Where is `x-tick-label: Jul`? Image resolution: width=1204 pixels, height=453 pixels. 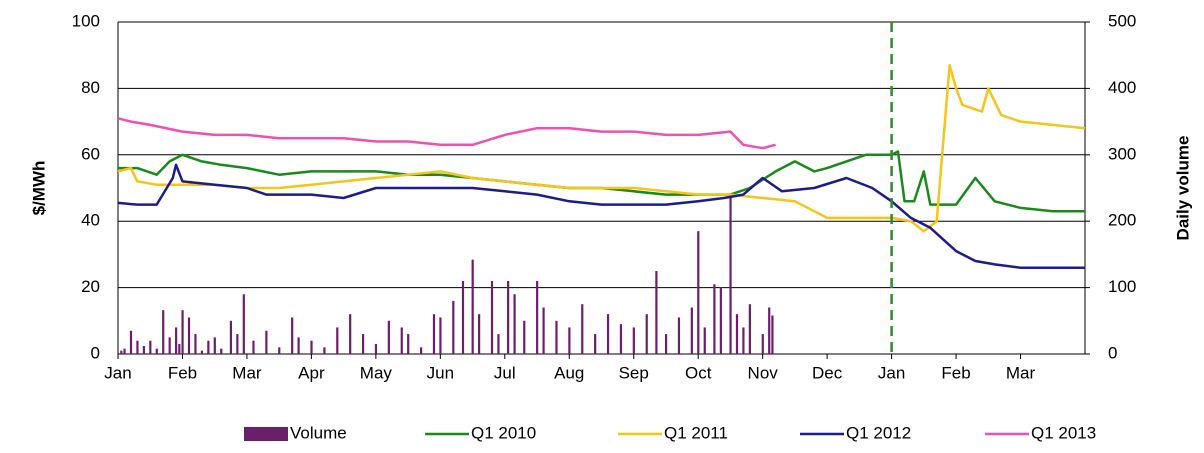 x-tick-label: Jul is located at coordinates (505, 372).